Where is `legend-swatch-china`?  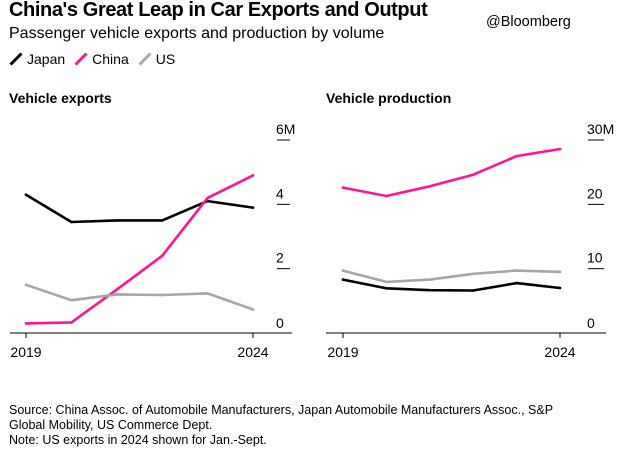
legend-swatch-china is located at coordinates (81, 59).